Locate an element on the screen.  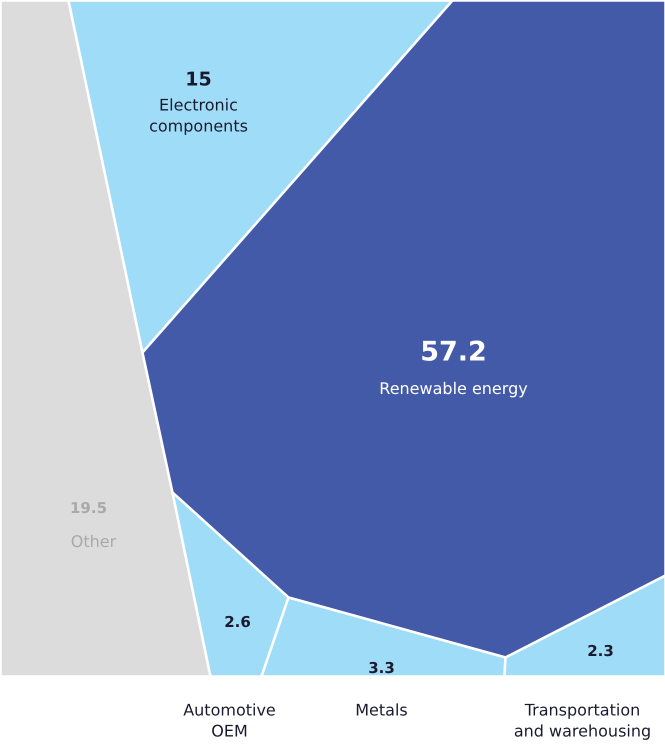
data-label: 57.2 is located at coordinates (453, 352).